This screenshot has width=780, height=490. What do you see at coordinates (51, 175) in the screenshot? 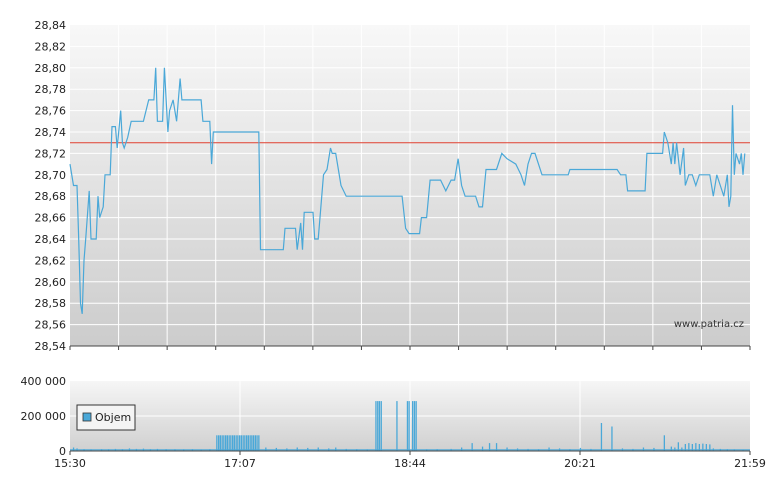
I see `price-y-tick-label: 28,70` at bounding box center [51, 175].